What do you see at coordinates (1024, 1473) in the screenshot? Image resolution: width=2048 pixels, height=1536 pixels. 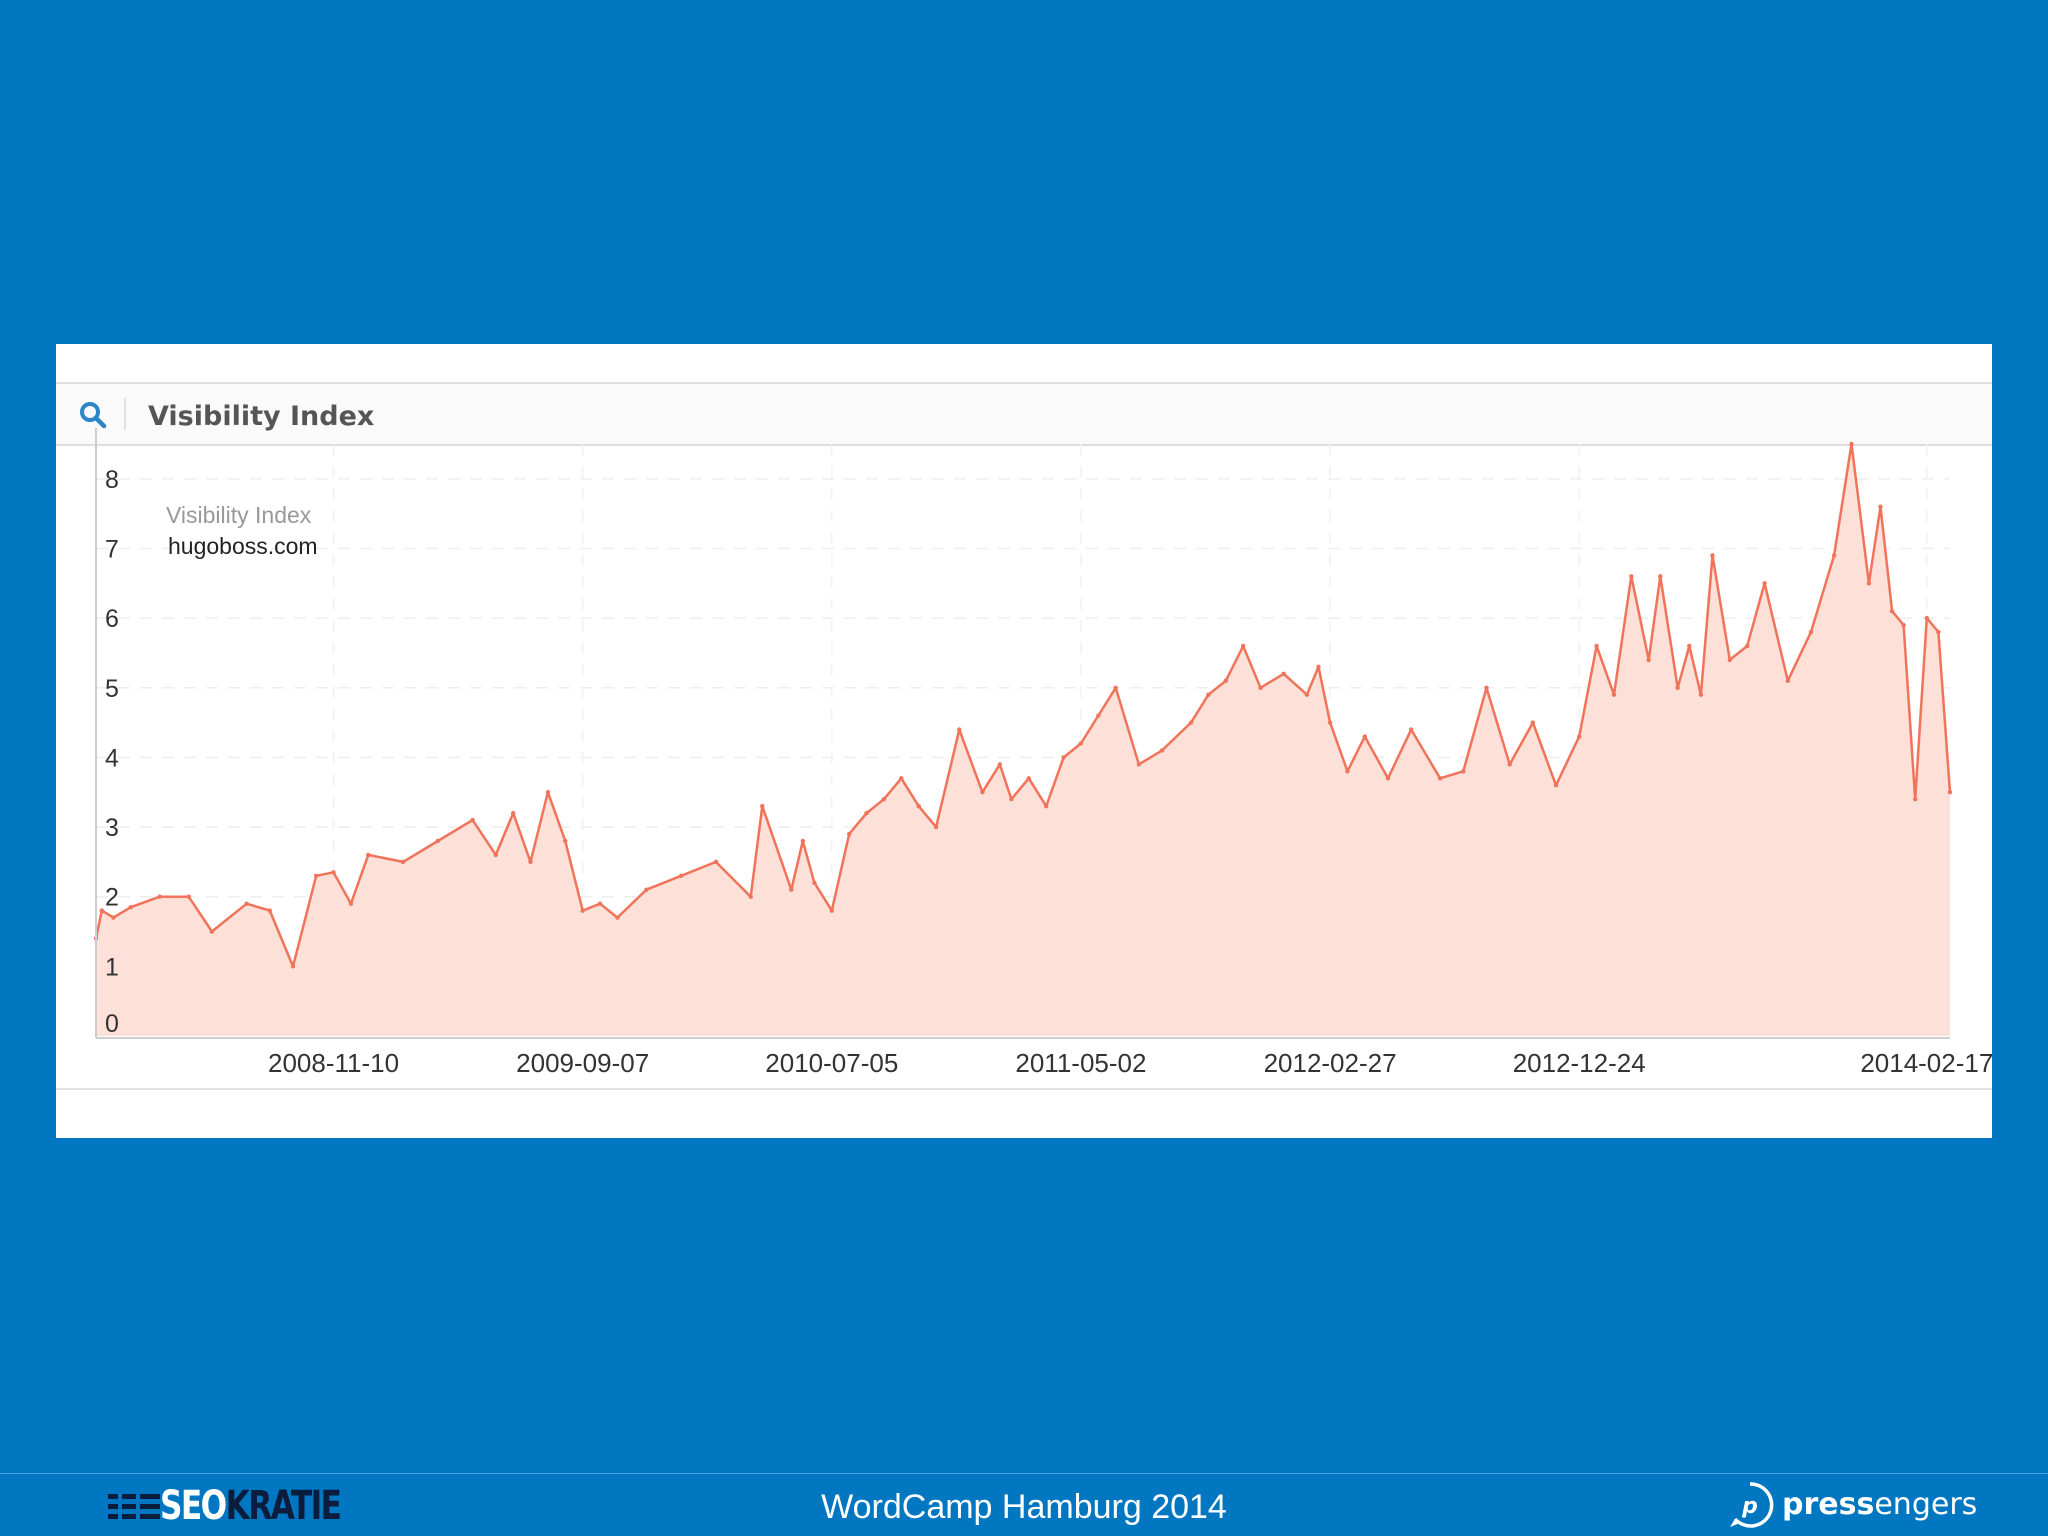 I see `footer-divider` at bounding box center [1024, 1473].